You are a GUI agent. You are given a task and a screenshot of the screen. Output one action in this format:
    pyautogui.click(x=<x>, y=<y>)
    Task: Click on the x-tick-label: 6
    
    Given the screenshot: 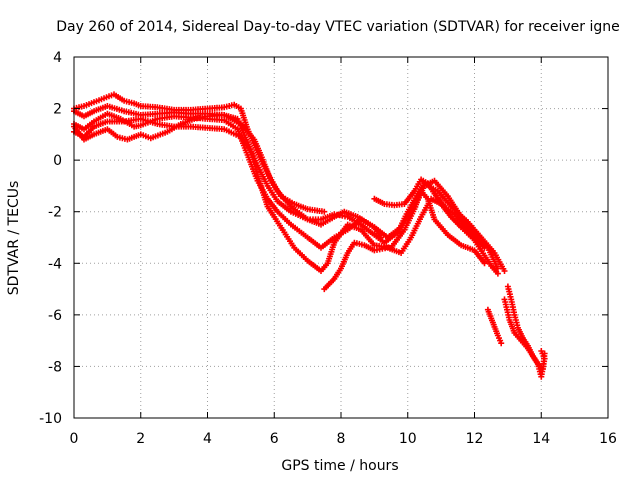 What is the action you would take?
    pyautogui.click(x=274, y=439)
    